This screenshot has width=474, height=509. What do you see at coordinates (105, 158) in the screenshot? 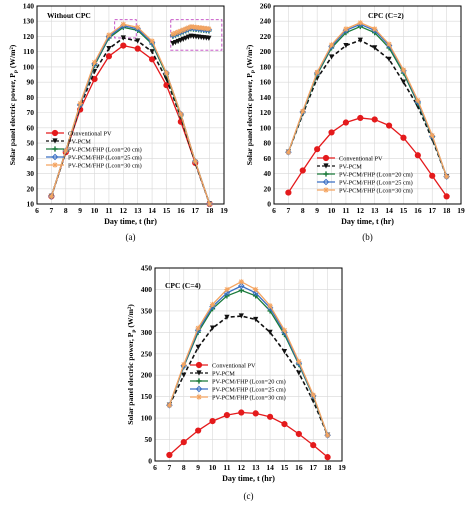
I see `legend-entry: PV-PCM/FHP (Lcon=25 cm)` at bounding box center [105, 158].